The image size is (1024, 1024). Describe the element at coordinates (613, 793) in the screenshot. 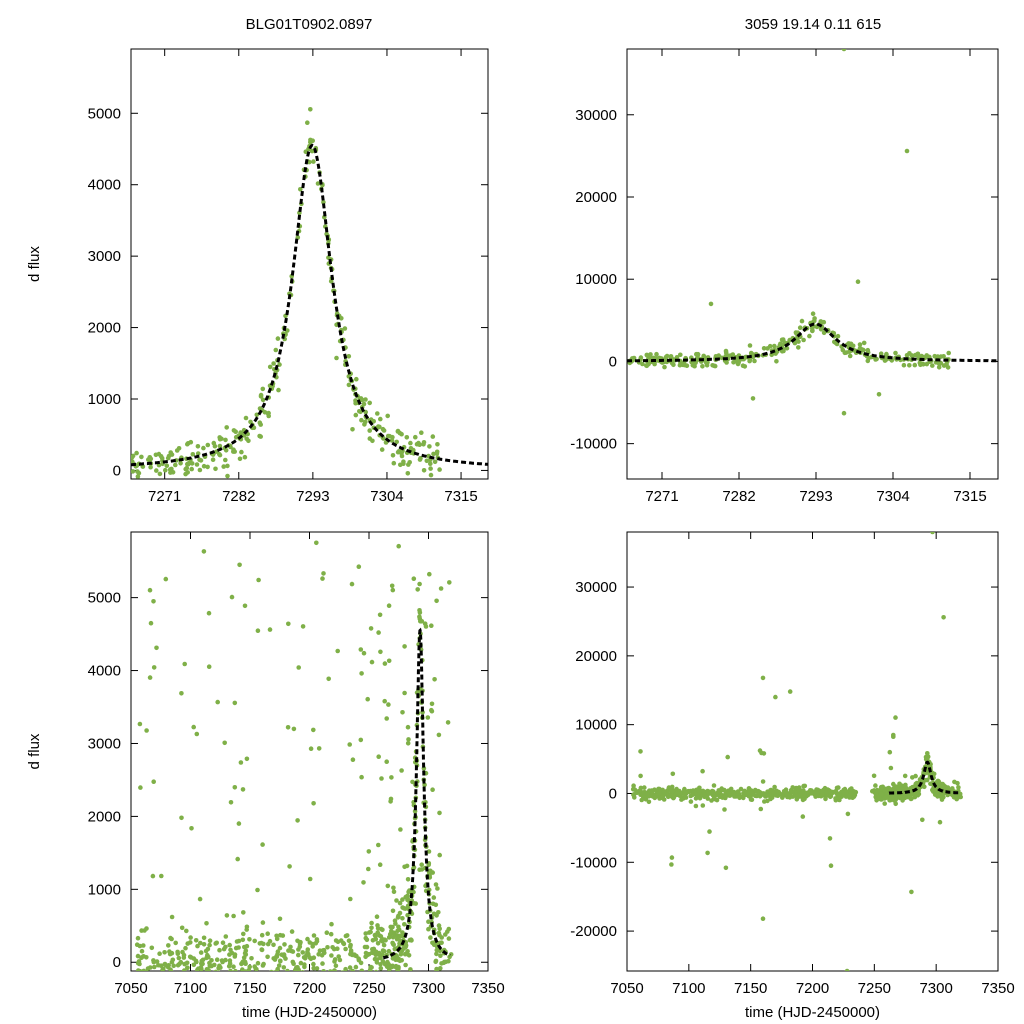

I see `y-tick-label: 0` at that location.